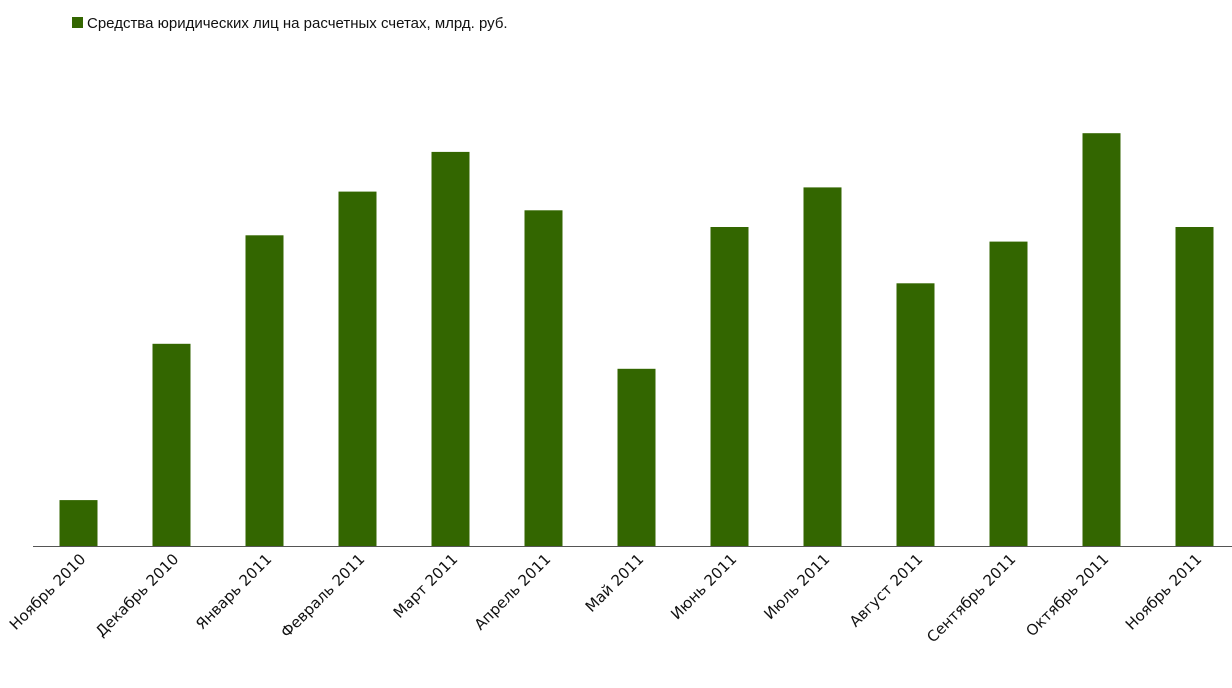  What do you see at coordinates (322, 595) in the screenshot?
I see `x-tick-label: Февраль 2011` at bounding box center [322, 595].